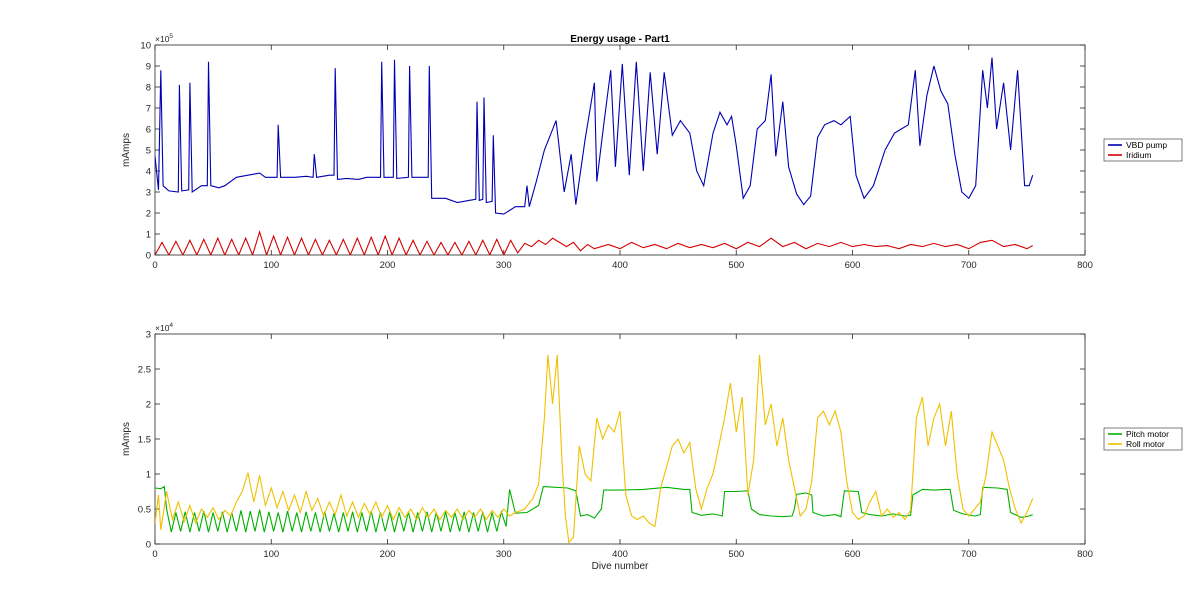 This screenshot has width=1200, height=611. Describe the element at coordinates (148, 172) in the screenshot. I see `top-y-tick-label: 4` at that location.